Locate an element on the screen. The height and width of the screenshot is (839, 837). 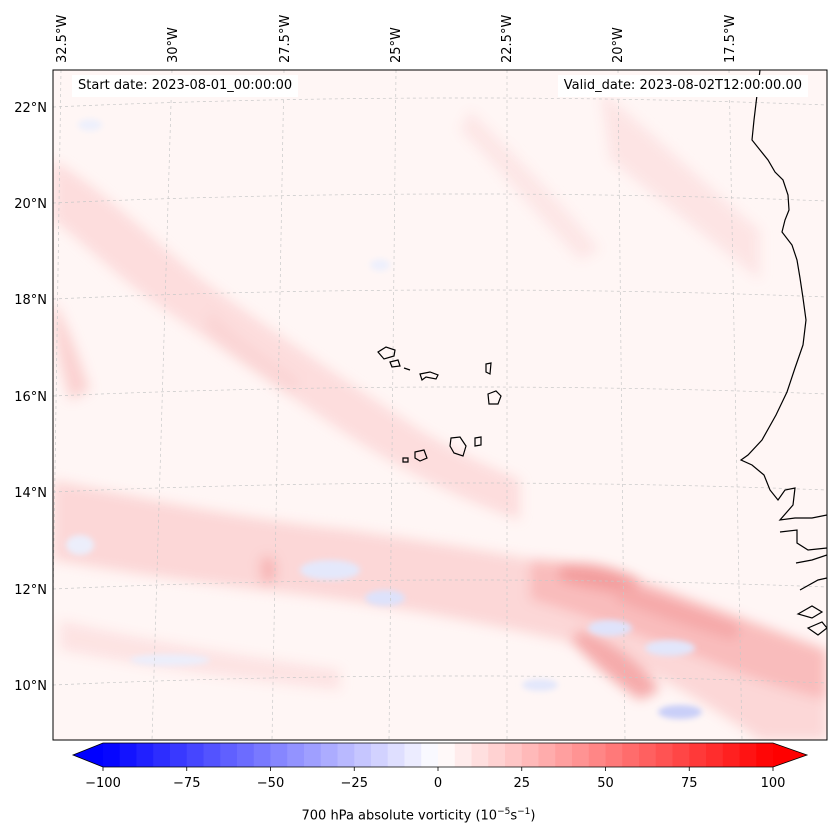
colorbar-label: 700 hPa absolute vorticity (10−5s−1) is located at coordinates (418, 815).